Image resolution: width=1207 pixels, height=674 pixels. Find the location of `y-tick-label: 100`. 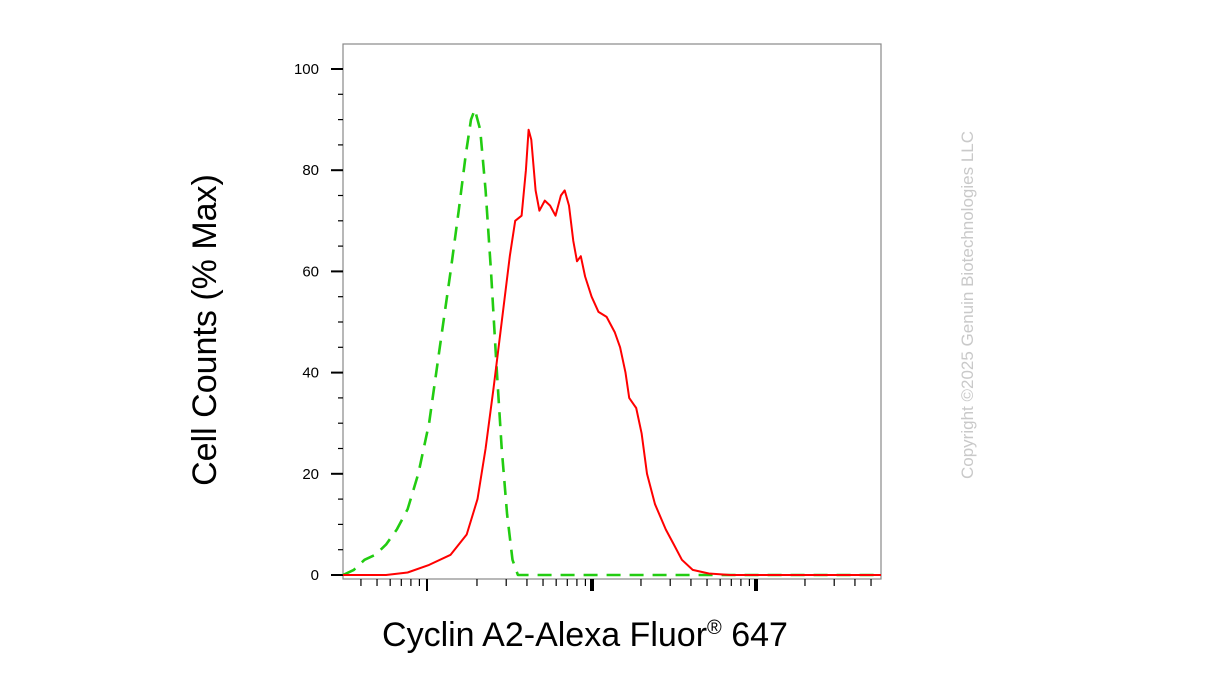

y-tick-label: 100 is located at coordinates (306, 69).